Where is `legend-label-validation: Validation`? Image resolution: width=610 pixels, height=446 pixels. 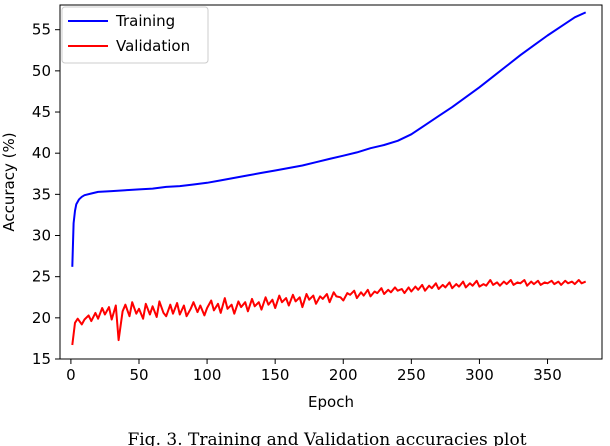 legend-label-validation: Validation is located at coordinates (153, 46).